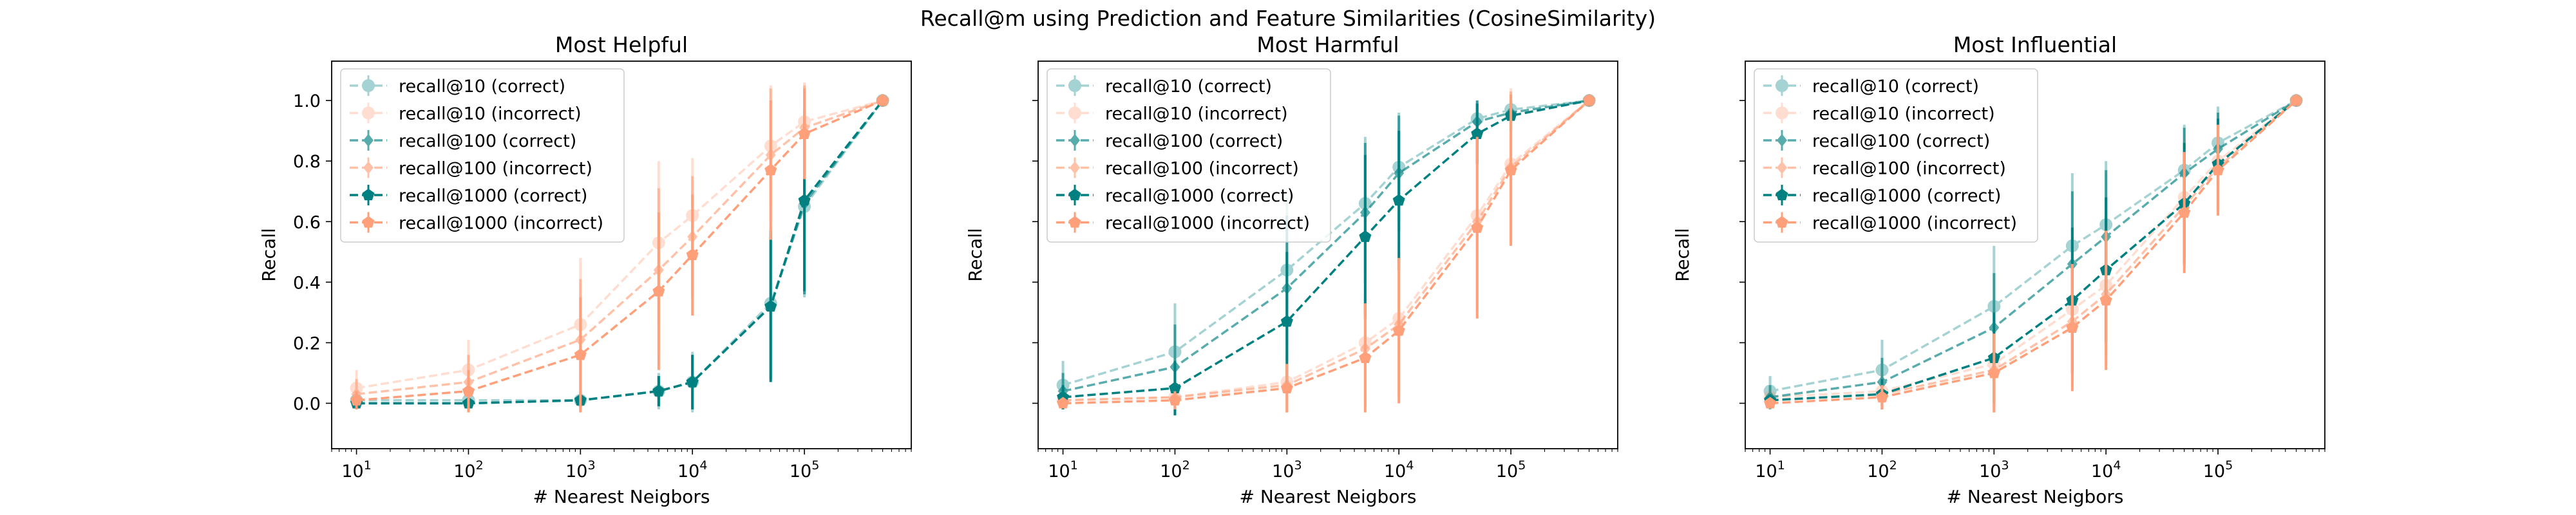 This screenshot has width=2576, height=515. Describe the element at coordinates (621, 45) in the screenshot. I see `panel-title: Most Helpful` at that location.